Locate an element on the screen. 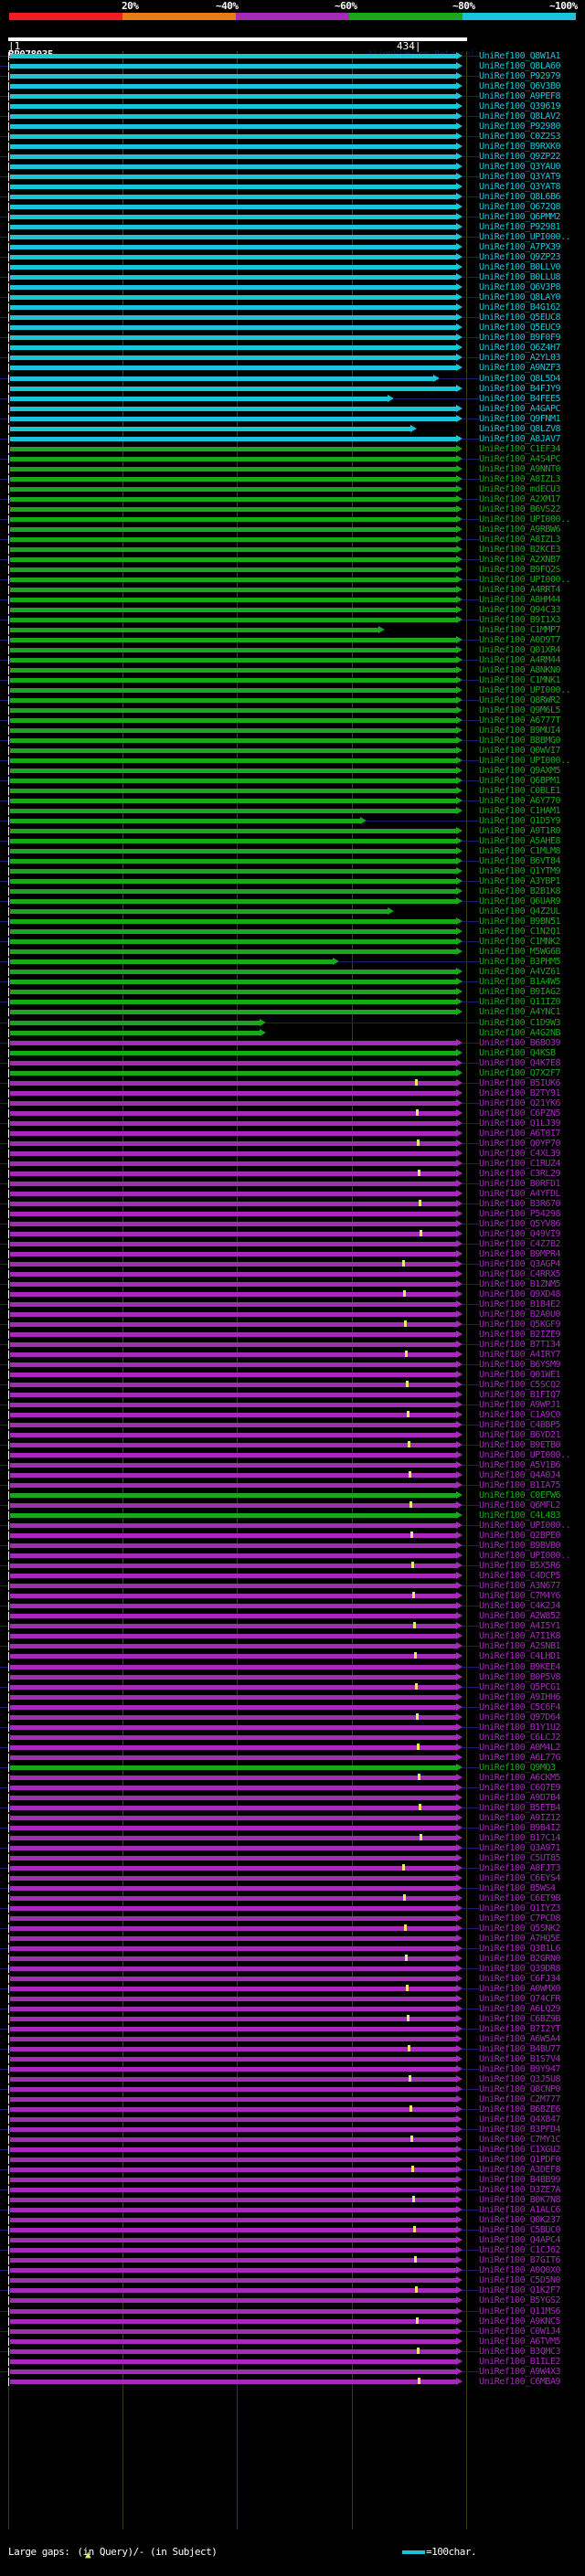 The height and width of the screenshot is (2576, 585). subject-id-label: UniRef100_B5ETB4 is located at coordinates (520, 1807).